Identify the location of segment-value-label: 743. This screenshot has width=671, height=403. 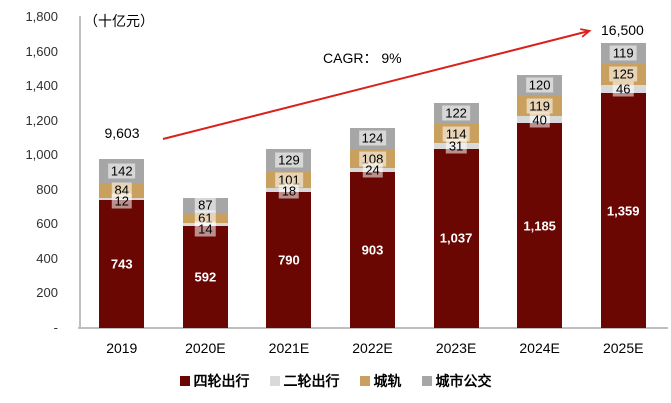
(121, 264).